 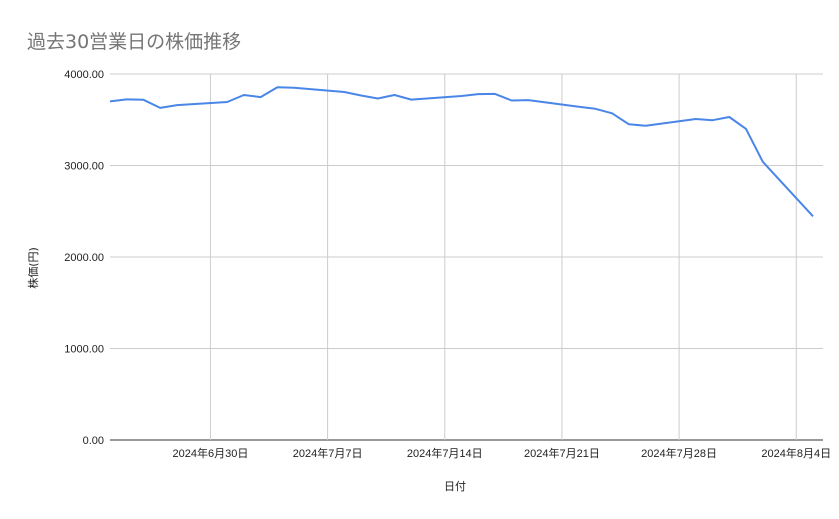 What do you see at coordinates (445, 453) in the screenshot?
I see `x-tick-label: 2024年7月14日` at bounding box center [445, 453].